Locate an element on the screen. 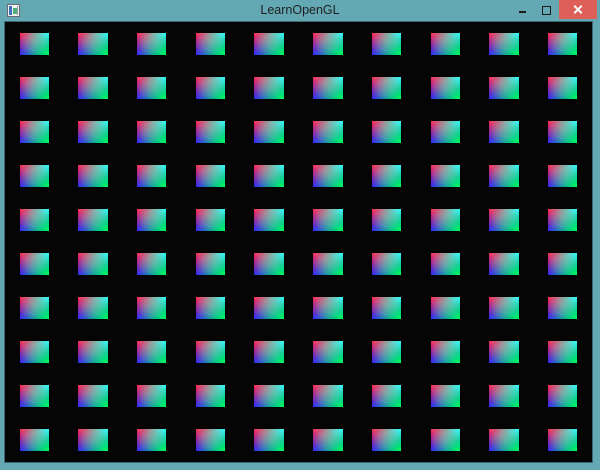  maximize-button is located at coordinates (546, 9).